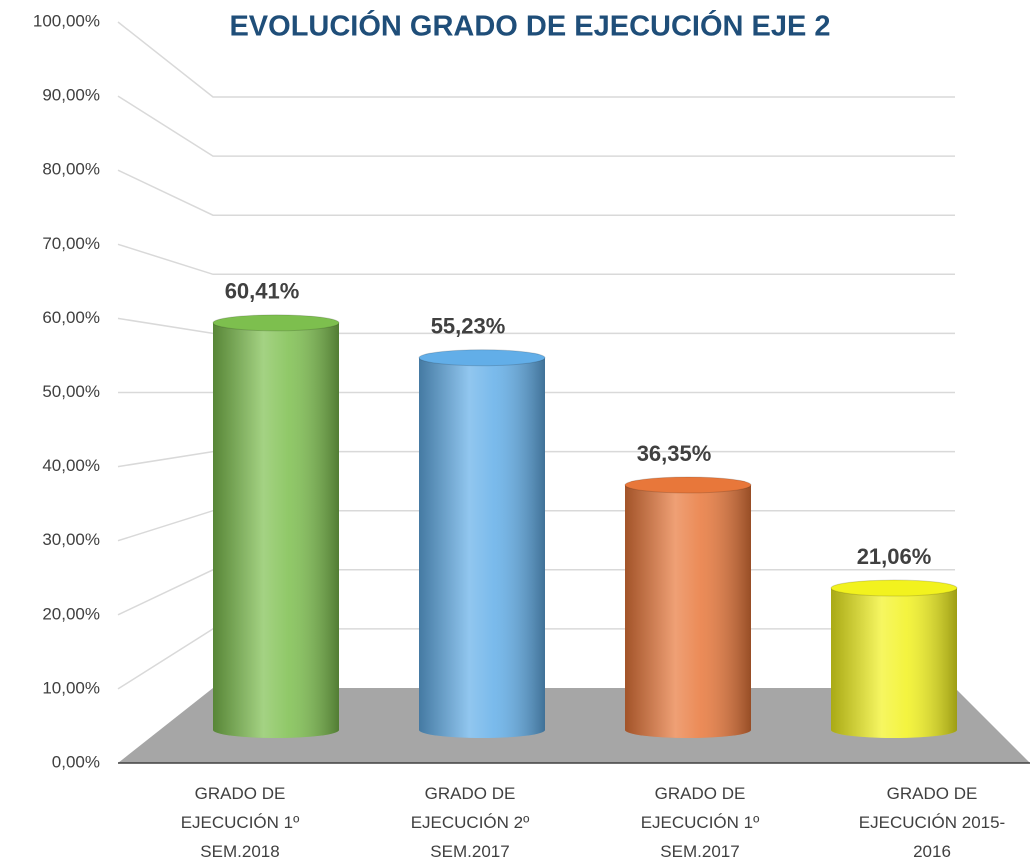  I want to click on y-tick-label: 10,00%, so click(71, 687).